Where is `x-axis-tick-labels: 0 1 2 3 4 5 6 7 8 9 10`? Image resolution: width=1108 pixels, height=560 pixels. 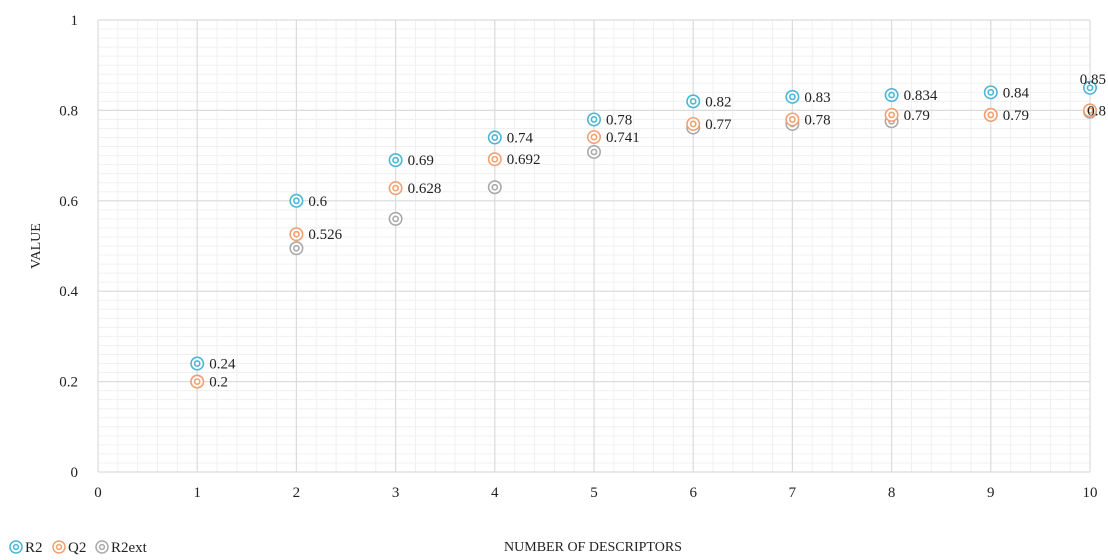 x-axis-tick-labels: 0 1 2 3 4 5 6 7 8 9 10 is located at coordinates (595, 493).